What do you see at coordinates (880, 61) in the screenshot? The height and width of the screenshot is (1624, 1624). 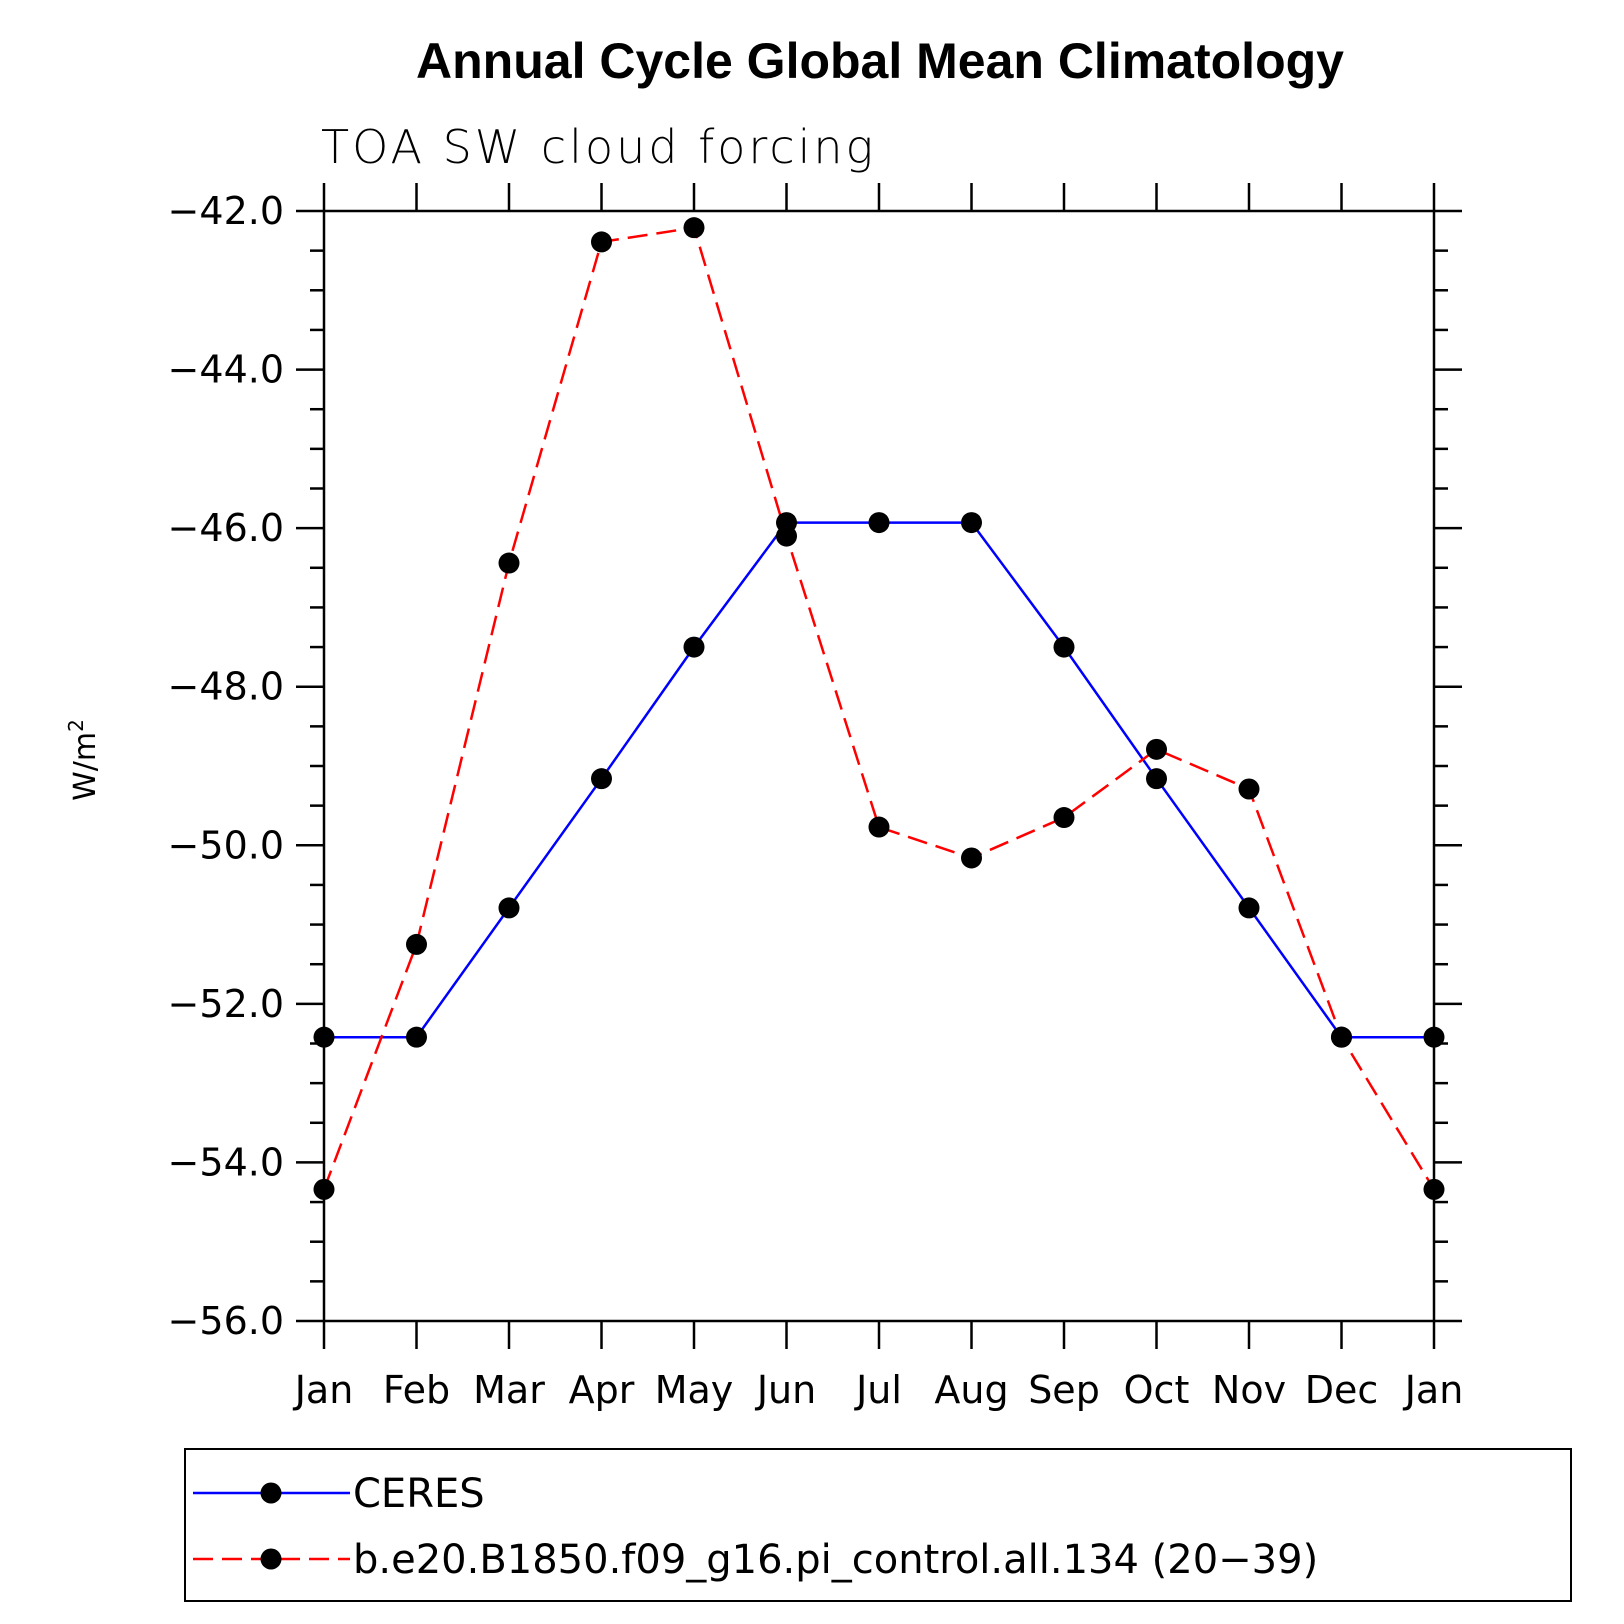 I see `chart-title: Annual Cycle Global Mean Climatology` at bounding box center [880, 61].